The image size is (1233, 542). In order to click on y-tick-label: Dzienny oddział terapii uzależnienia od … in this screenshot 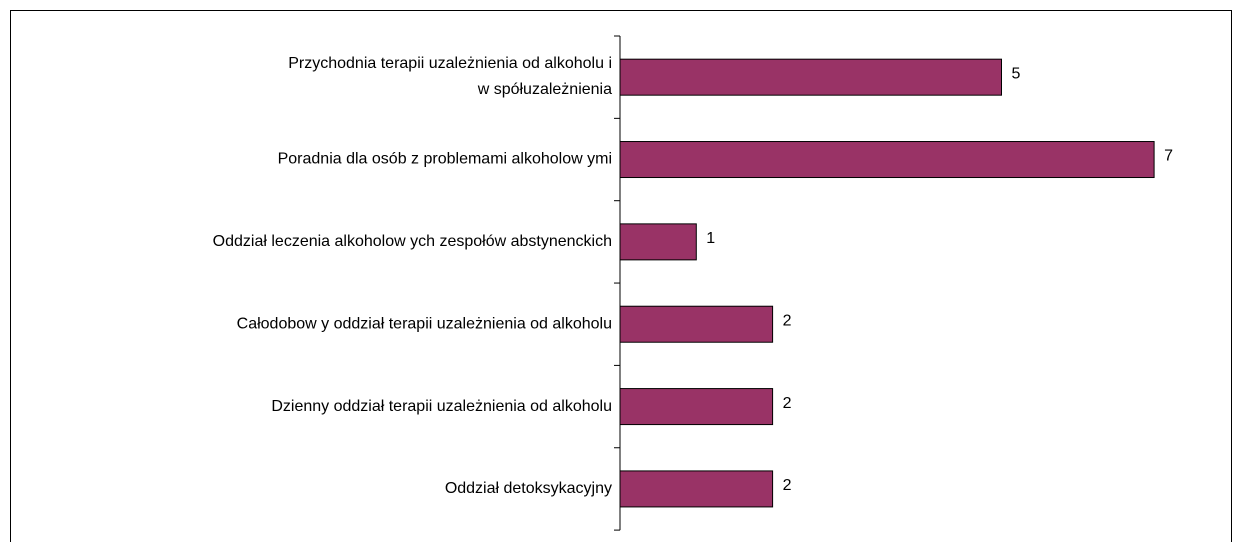, I will do `click(441, 406)`.